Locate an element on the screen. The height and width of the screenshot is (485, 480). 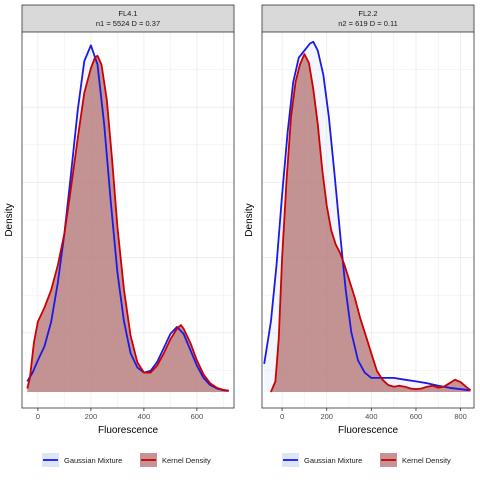
panel-strip-title: FL4.1 is located at coordinates (127, 13).